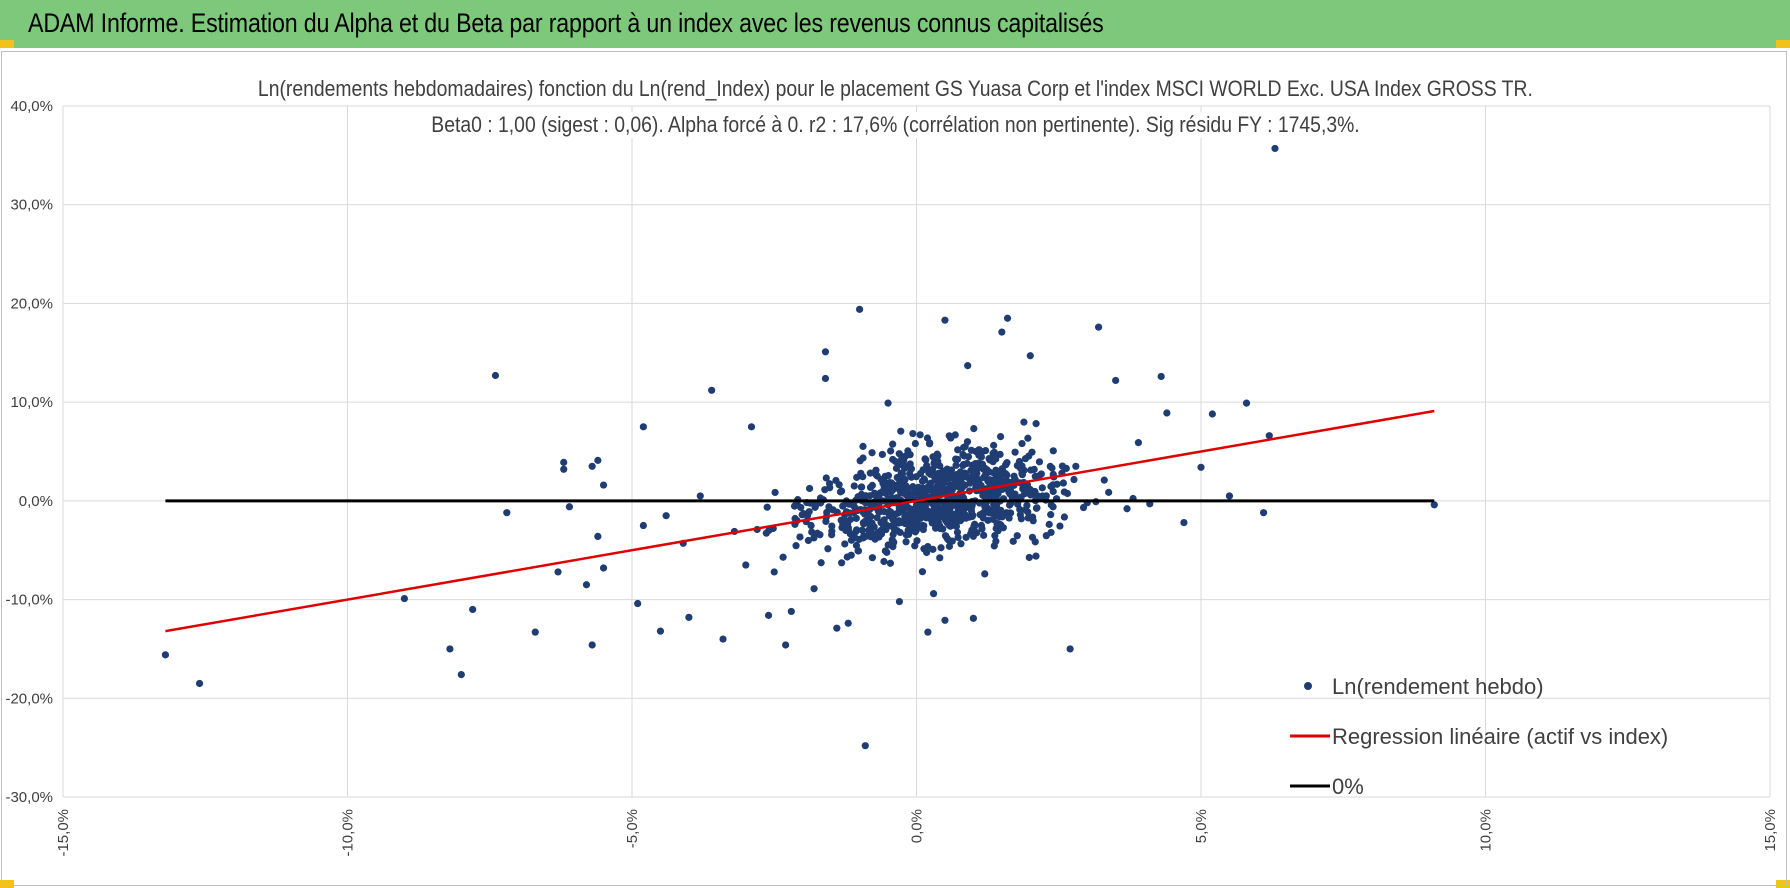 The image size is (1790, 888). Describe the element at coordinates (1308, 686) in the screenshot. I see `legend-marker-points` at that location.